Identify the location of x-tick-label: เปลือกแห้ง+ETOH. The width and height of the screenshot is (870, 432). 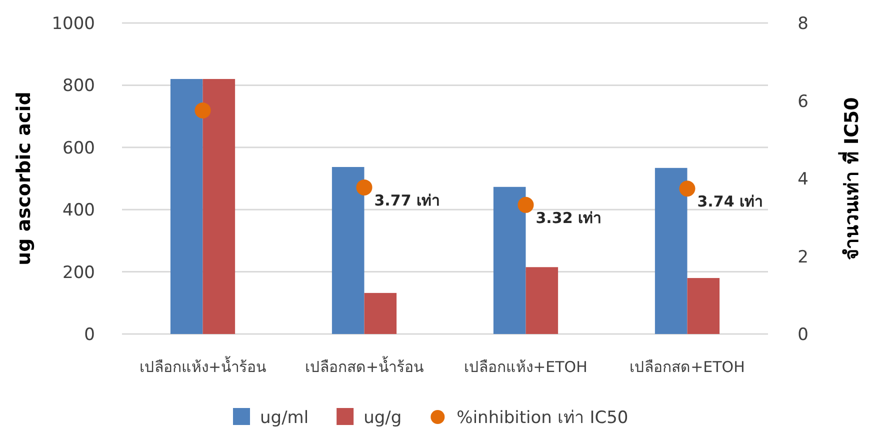
(526, 367).